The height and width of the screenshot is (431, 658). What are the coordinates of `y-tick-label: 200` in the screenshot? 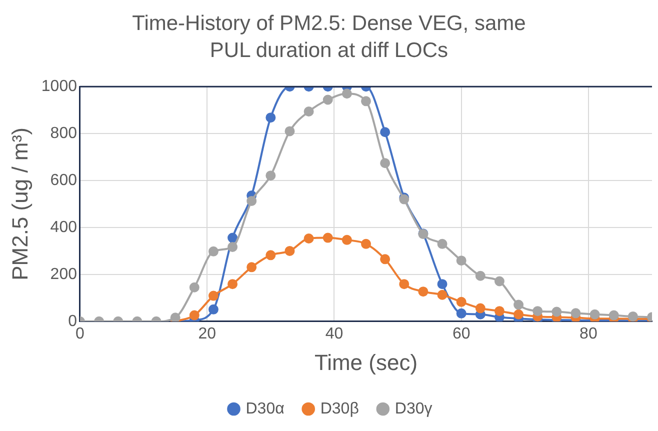 It's located at (64, 274).